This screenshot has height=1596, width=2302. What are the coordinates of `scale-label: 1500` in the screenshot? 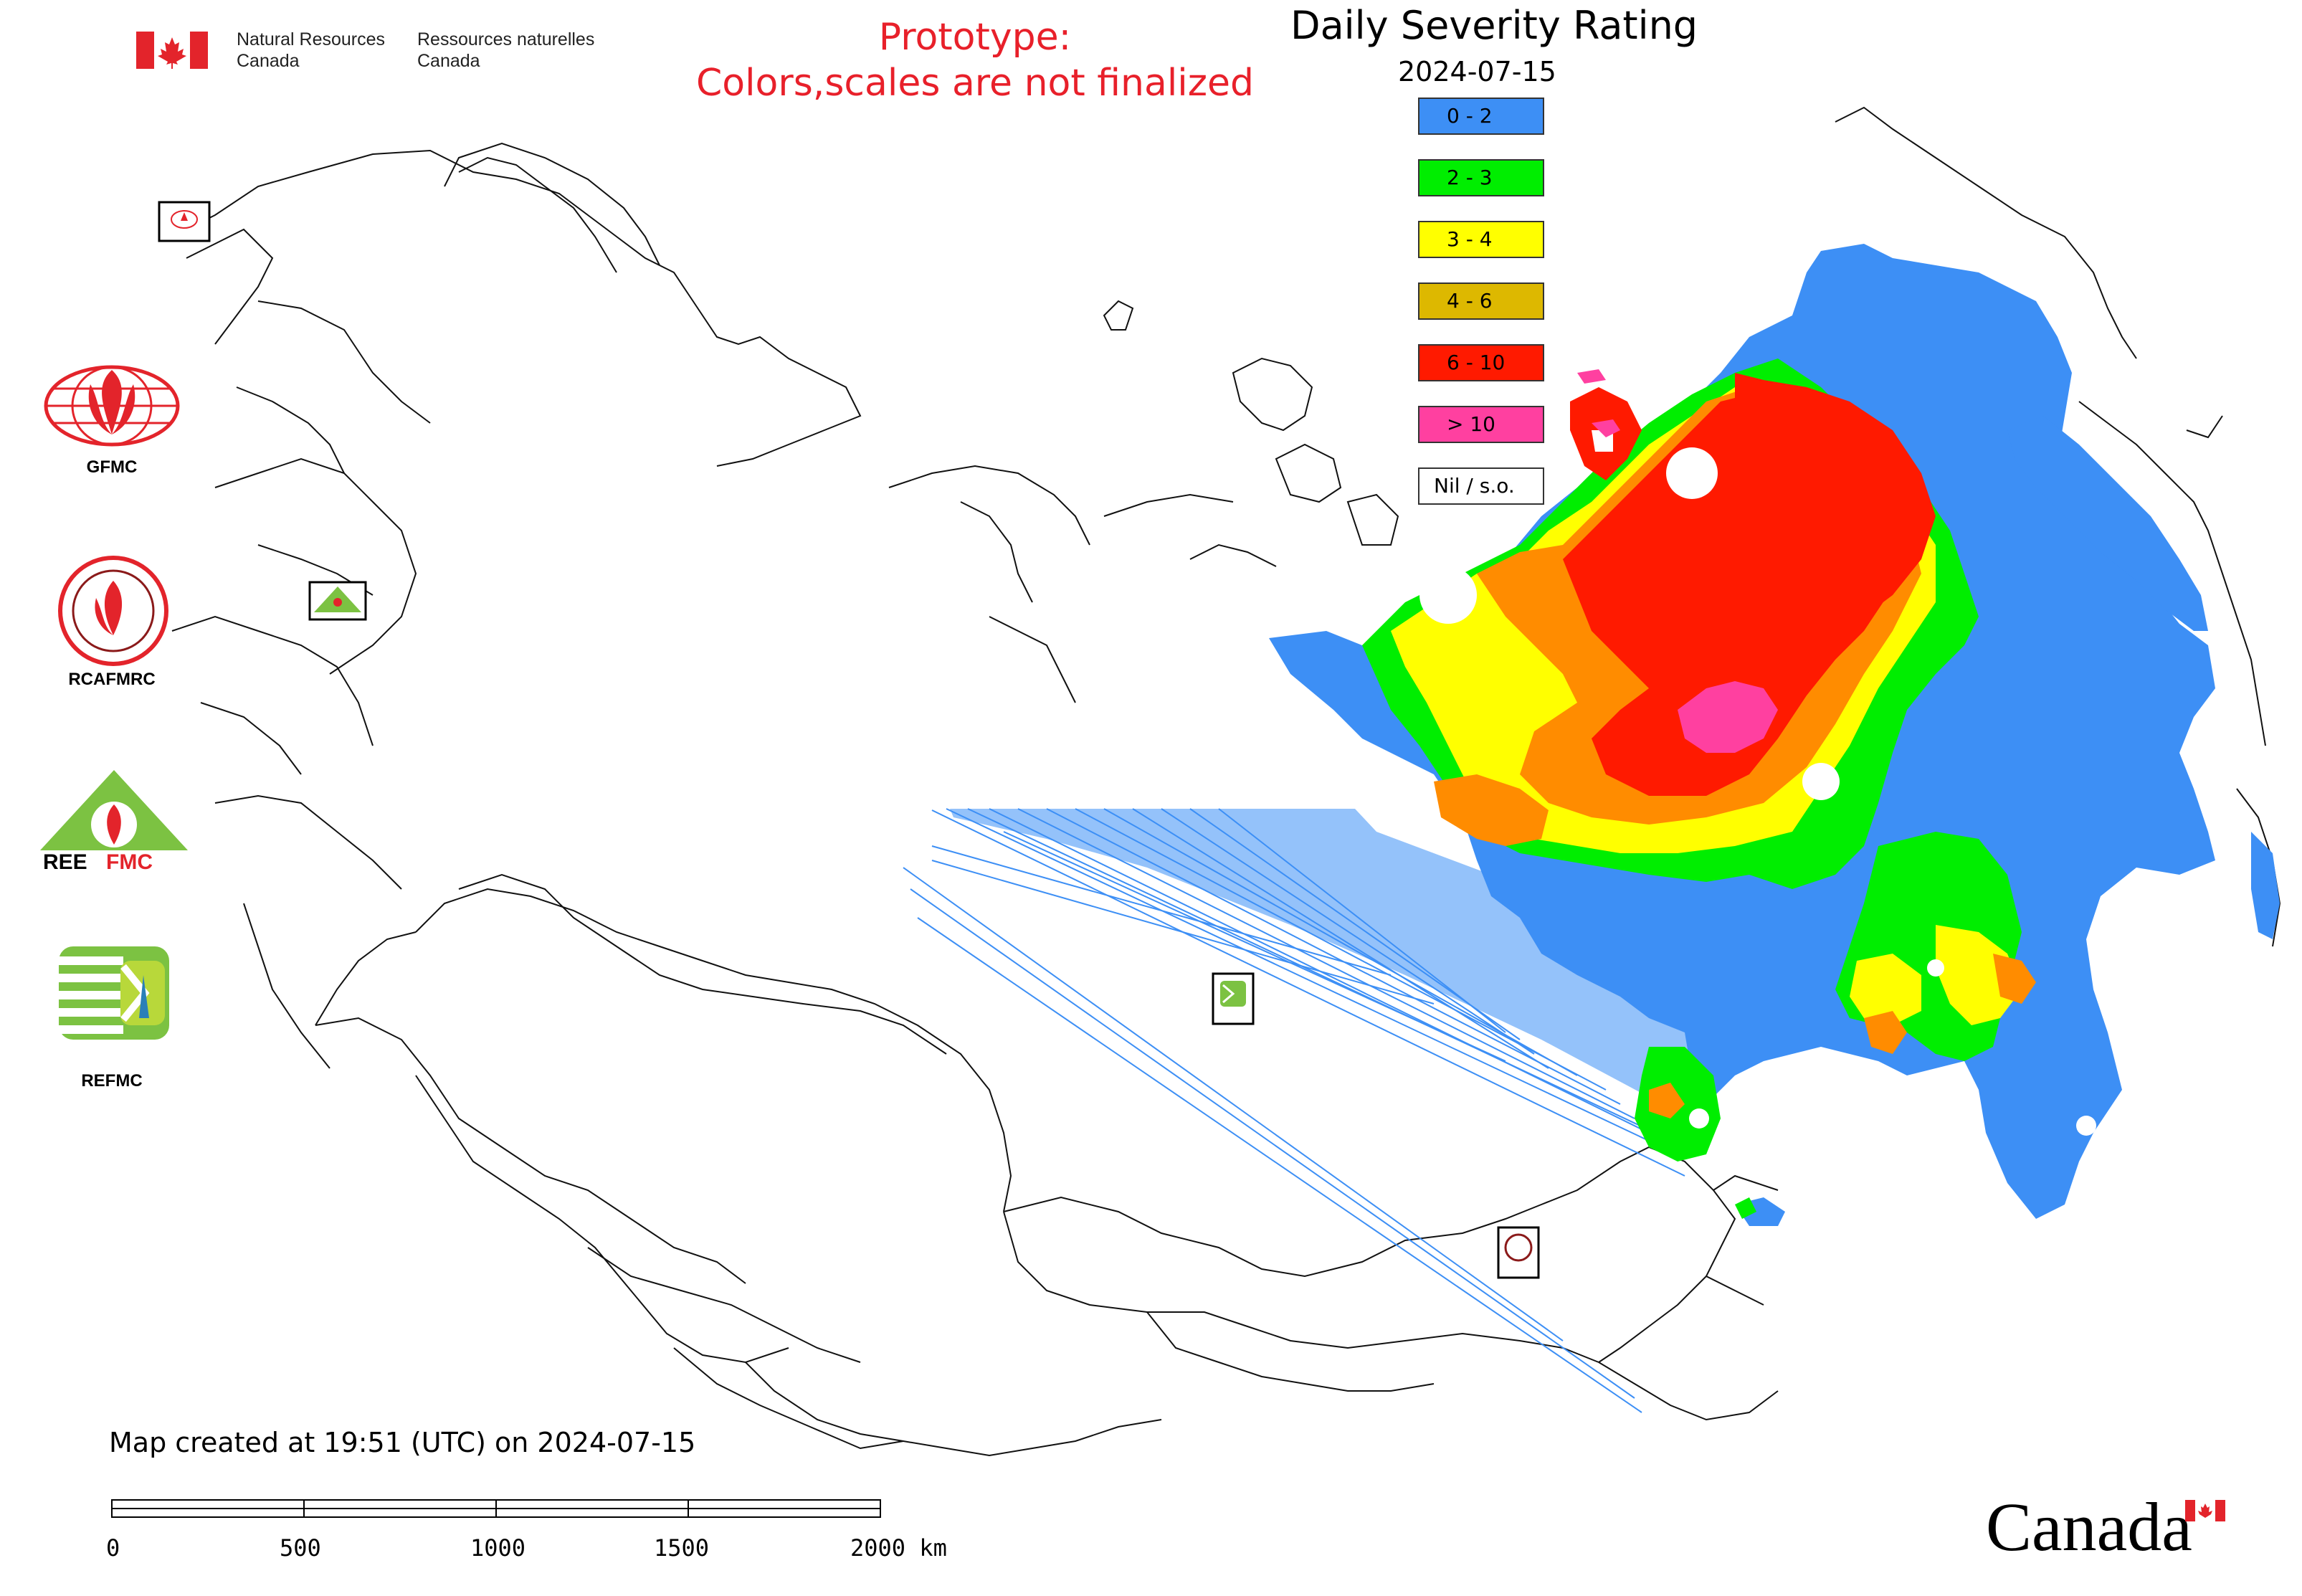 It's located at (682, 1548).